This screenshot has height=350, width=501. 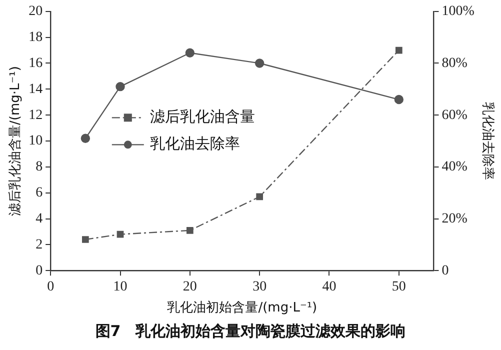 What do you see at coordinates (39, 244) in the screenshot?
I see `y-tick-label: 2` at bounding box center [39, 244].